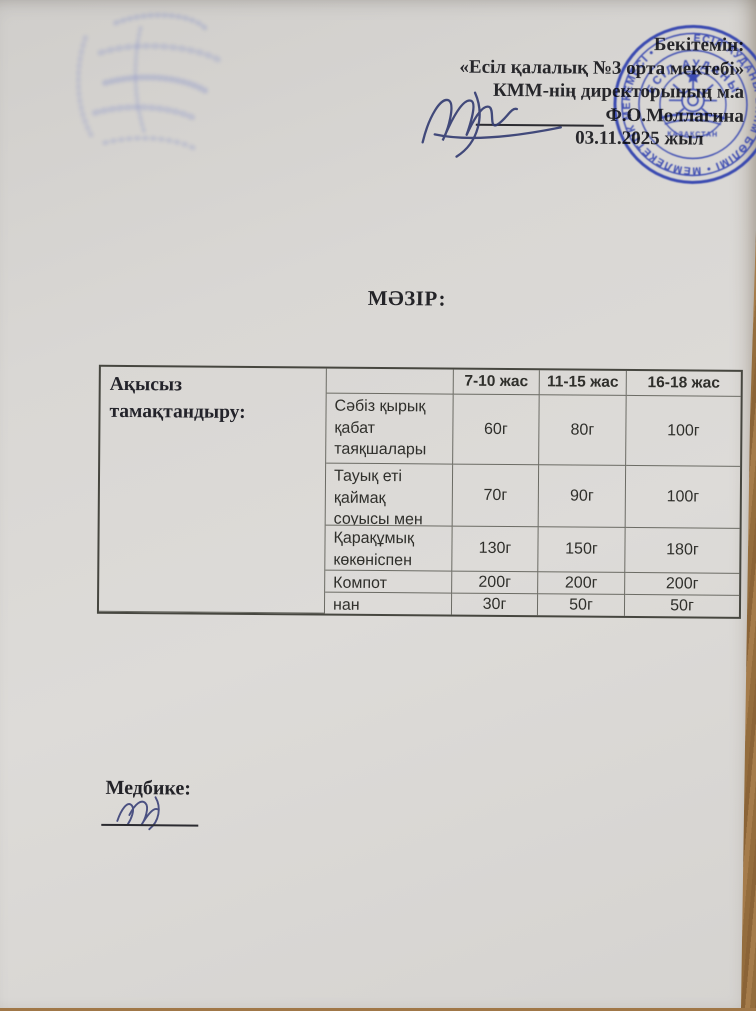 Image resolution: width=756 pixels, height=1011 pixels. What do you see at coordinates (212, 490) in the screenshot?
I see `table-left-header: Ақысыз тамақтандыру:` at bounding box center [212, 490].